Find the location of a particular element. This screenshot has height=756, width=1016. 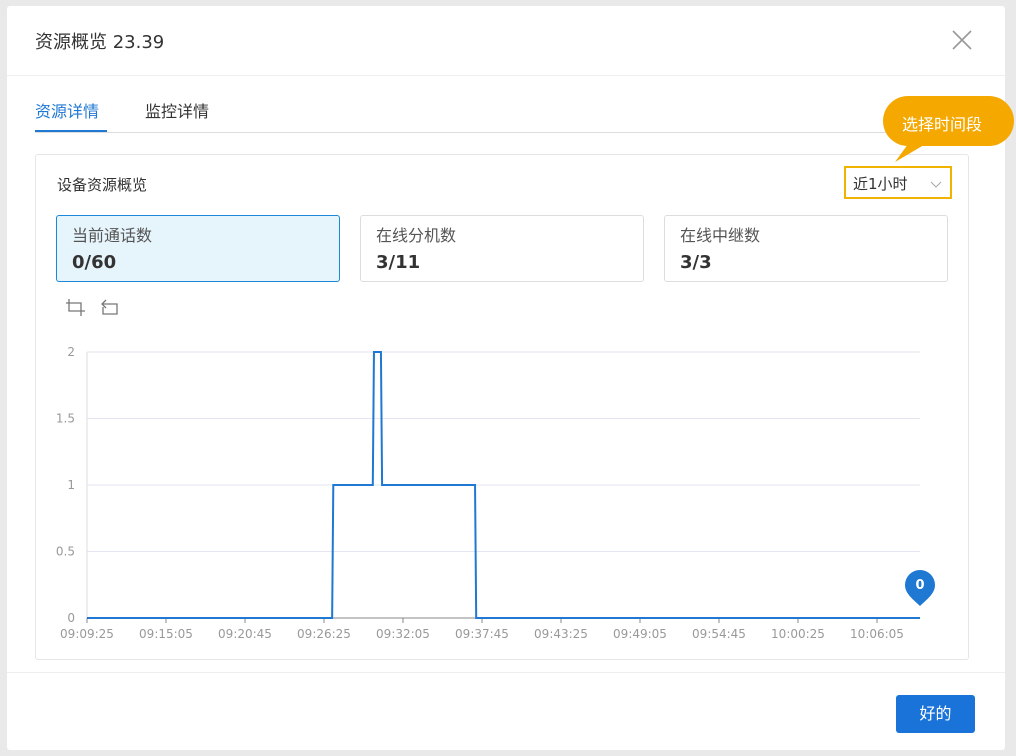

x-tick-label: 09:54:45 is located at coordinates (719, 634).